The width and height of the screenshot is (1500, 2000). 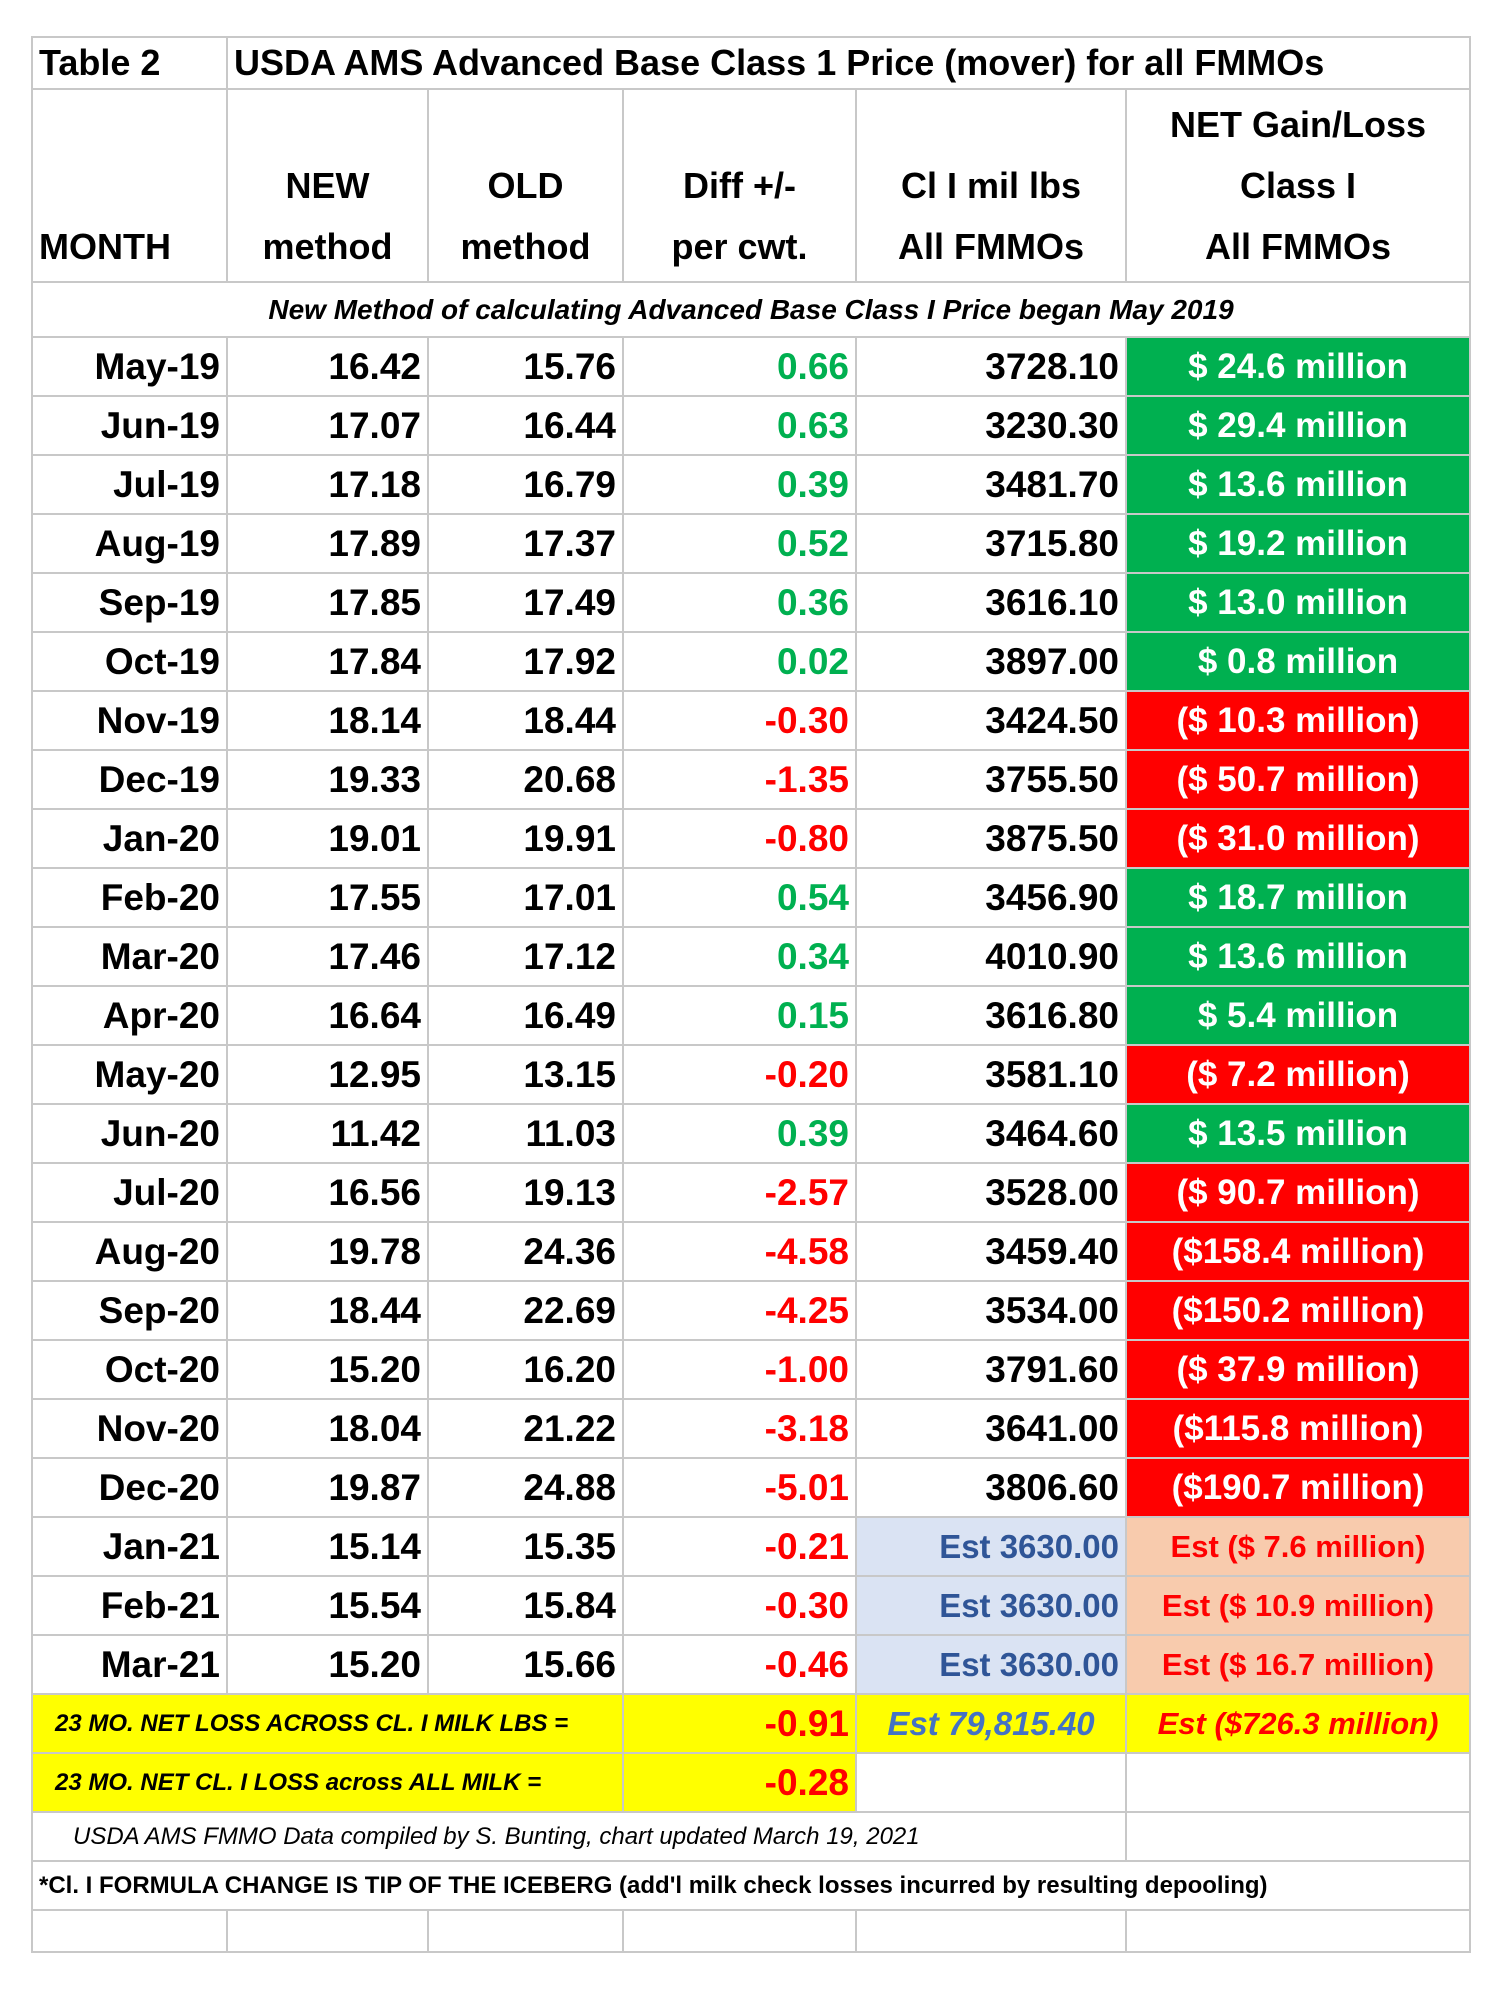 I want to click on cell: Aug-19, so click(x=129, y=543).